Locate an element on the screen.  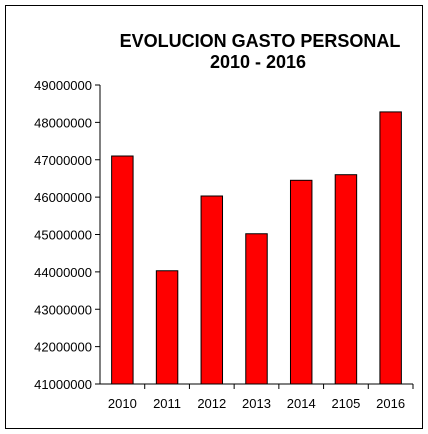
x-tick-label: 2013 is located at coordinates (256, 403).